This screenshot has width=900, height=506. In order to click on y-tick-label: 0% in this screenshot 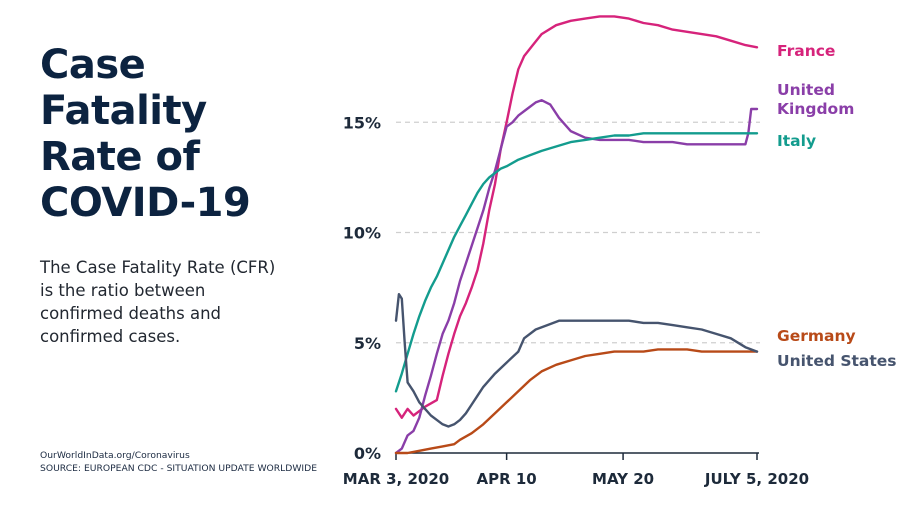, I will do `click(367, 453)`.